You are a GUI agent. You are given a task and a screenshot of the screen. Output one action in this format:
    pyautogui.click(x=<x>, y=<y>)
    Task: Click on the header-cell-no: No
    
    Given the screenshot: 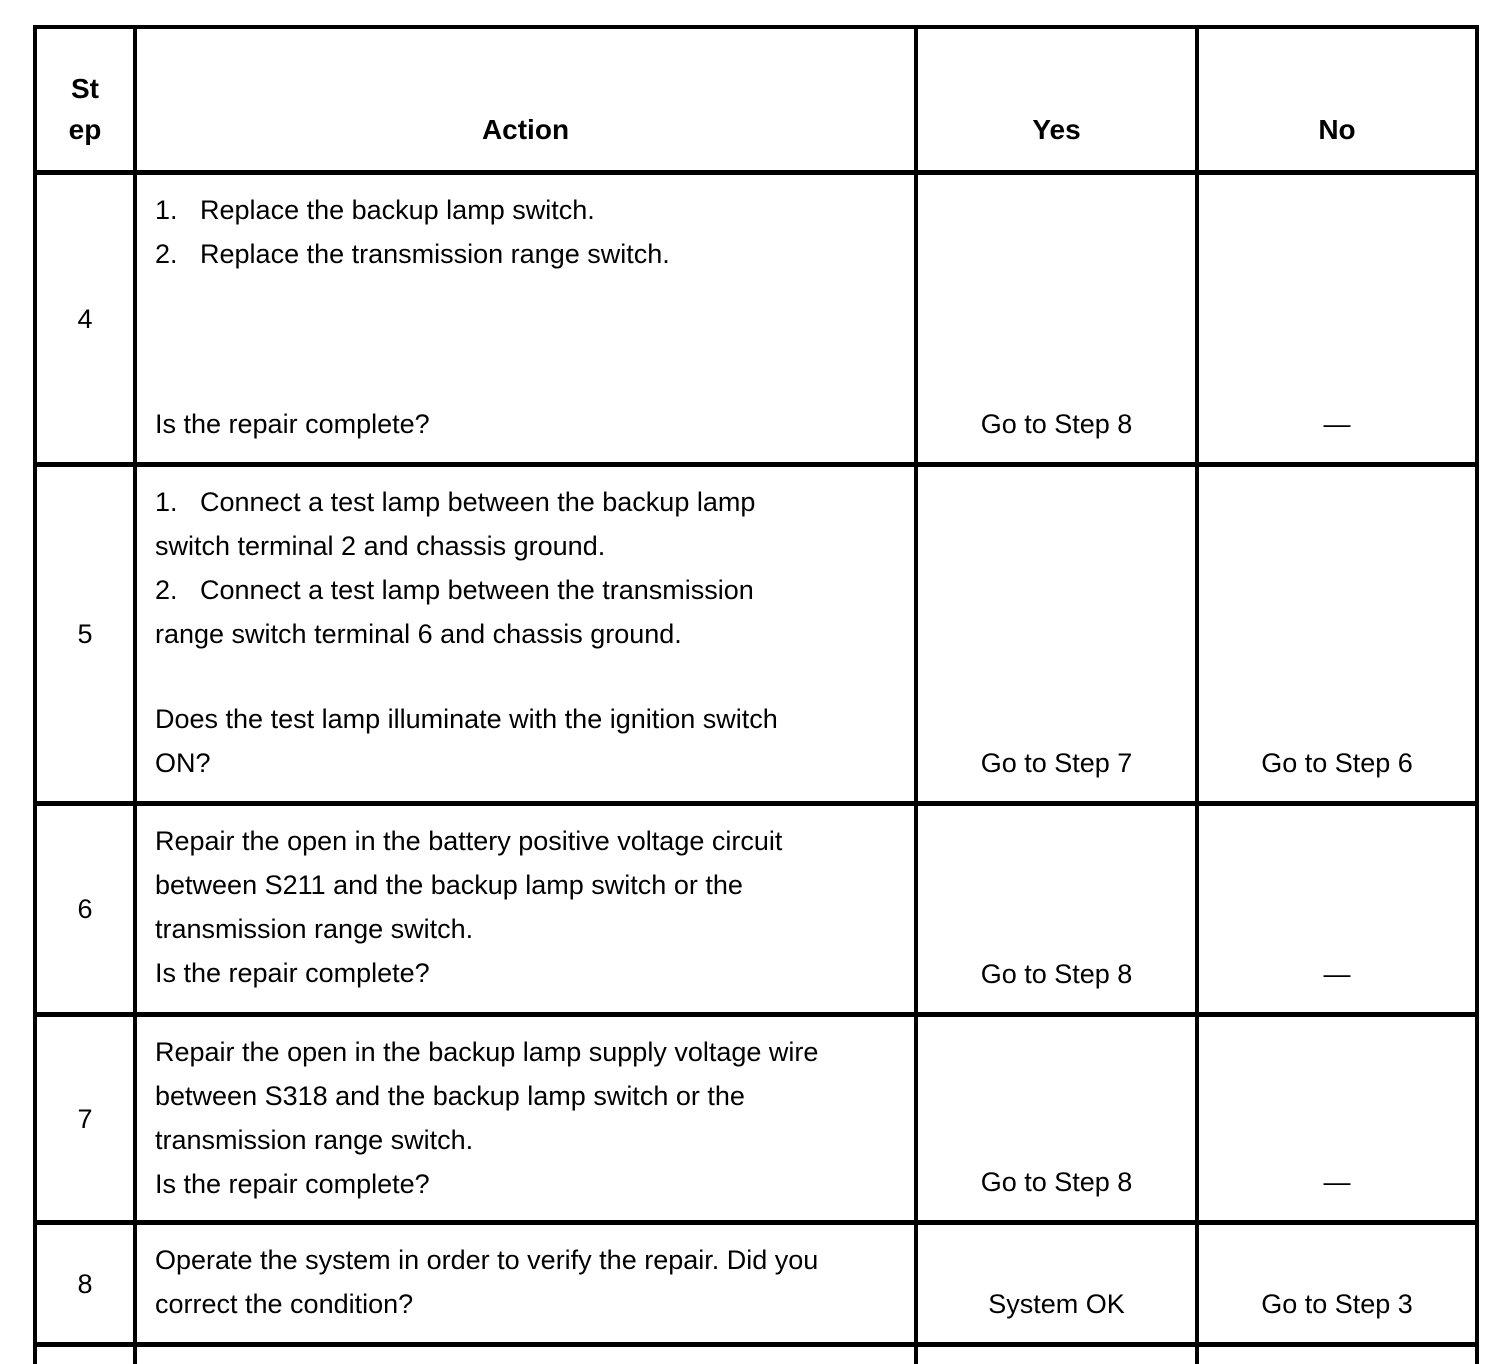 What is the action you would take?
    pyautogui.click(x=1339, y=102)
    